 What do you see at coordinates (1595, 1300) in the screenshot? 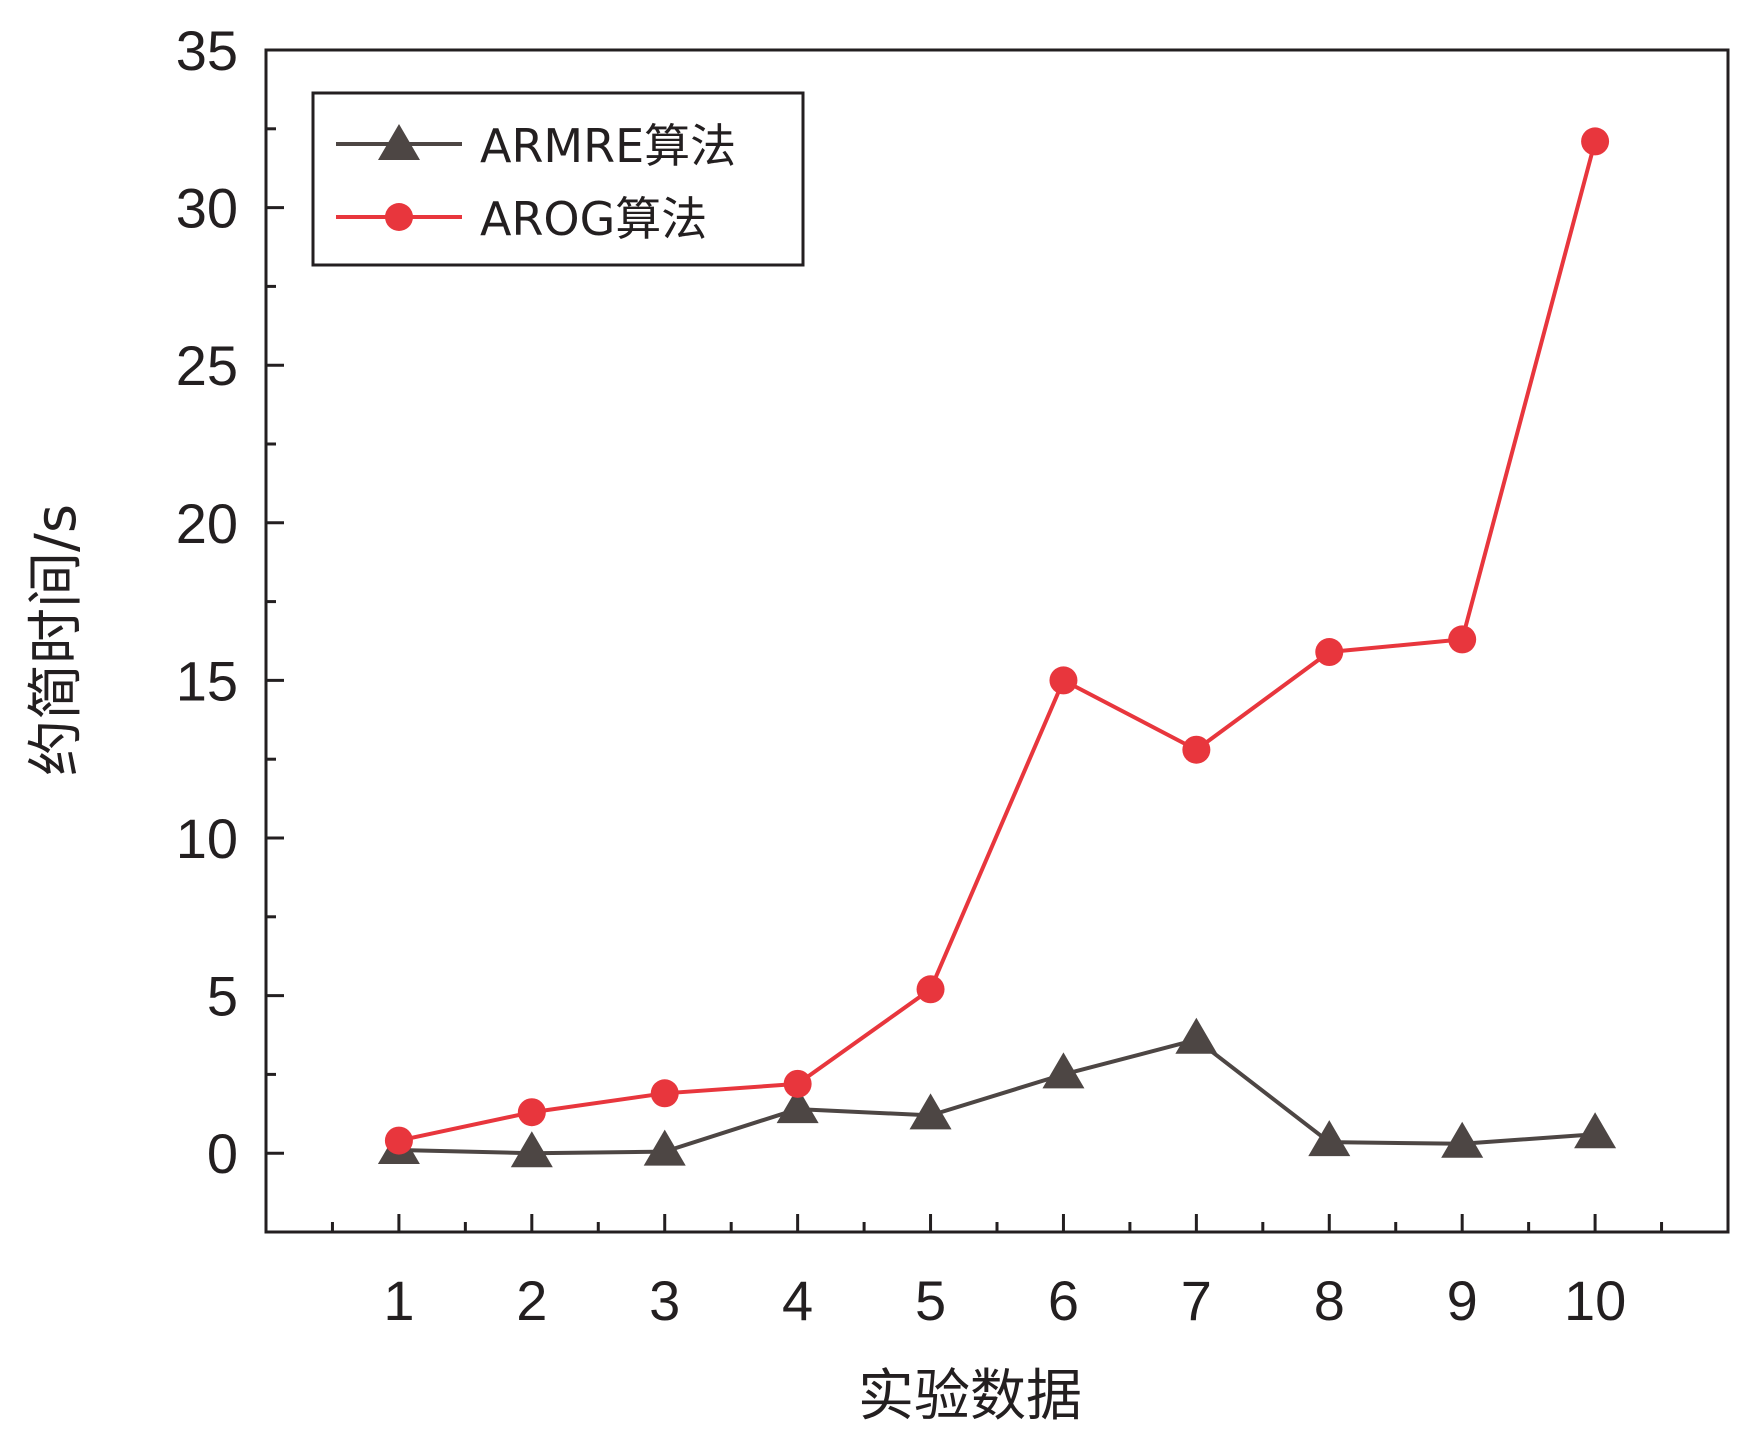
I see `x-tick-label: 10` at bounding box center [1595, 1300].